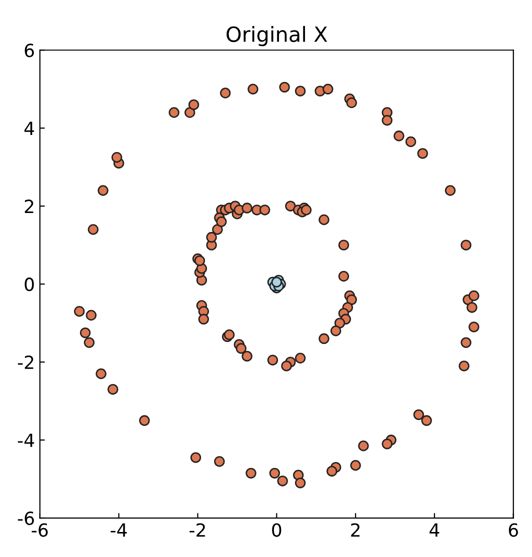 This screenshot has width=532, height=557. What do you see at coordinates (26, 440) in the screenshot?
I see `y-tick-label: -4` at bounding box center [26, 440].